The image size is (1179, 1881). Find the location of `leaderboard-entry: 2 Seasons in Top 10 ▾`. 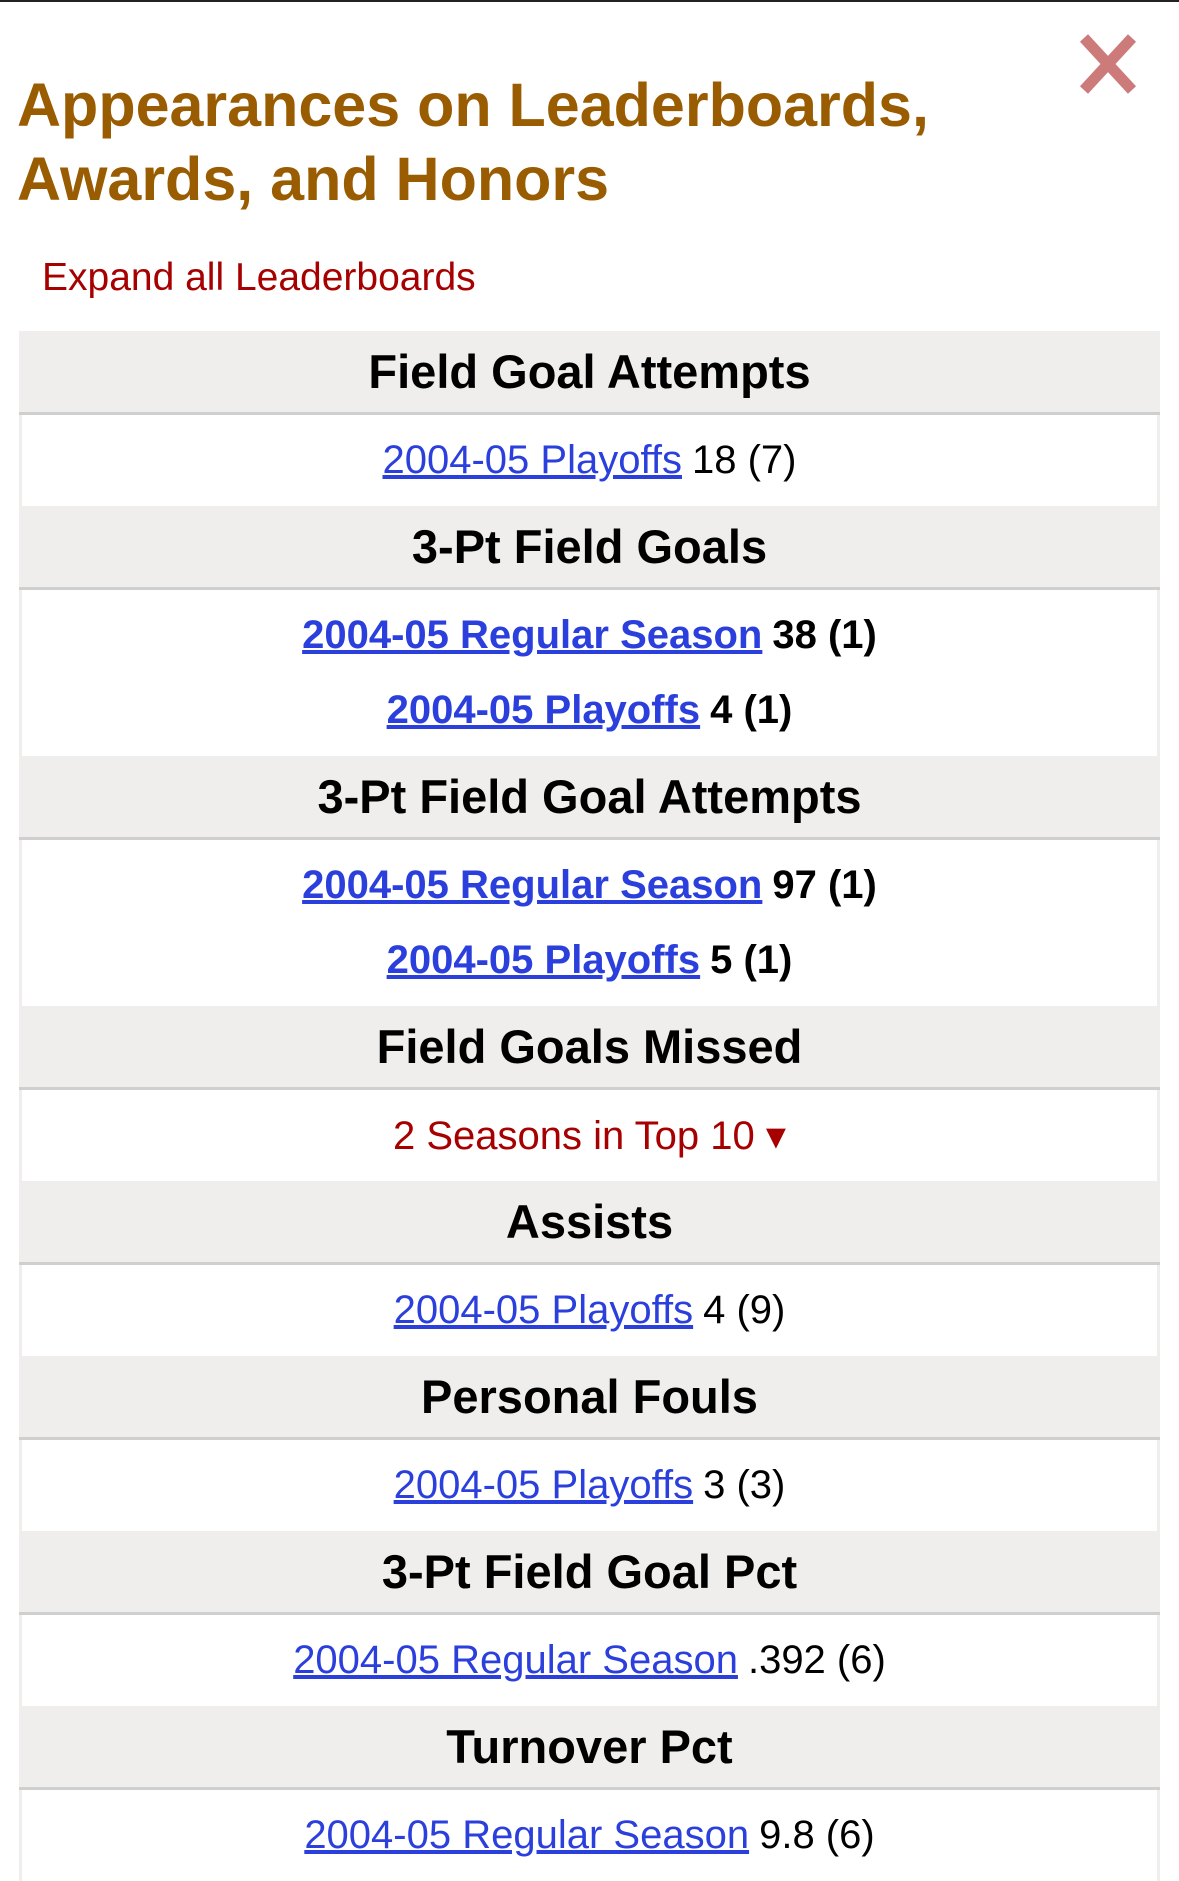

leaderboard-entry: 2 Seasons in Top 10 ▾ is located at coordinates (589, 1135).